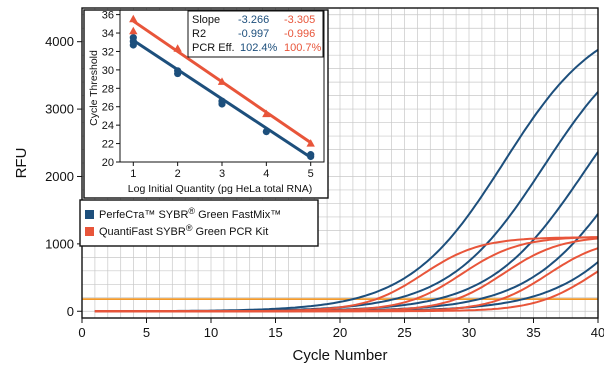 This screenshot has width=604, height=367. What do you see at coordinates (259, 48) in the screenshot?
I see `stat-eff-blue: 102.4%` at bounding box center [259, 48].